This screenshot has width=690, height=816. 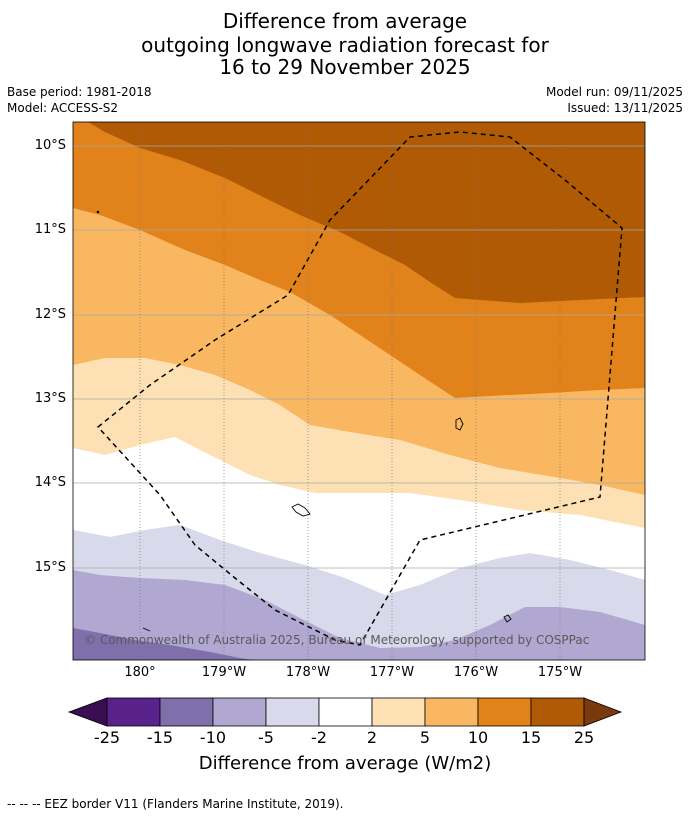 I want to click on lat-label: 11°S, so click(x=50, y=229).